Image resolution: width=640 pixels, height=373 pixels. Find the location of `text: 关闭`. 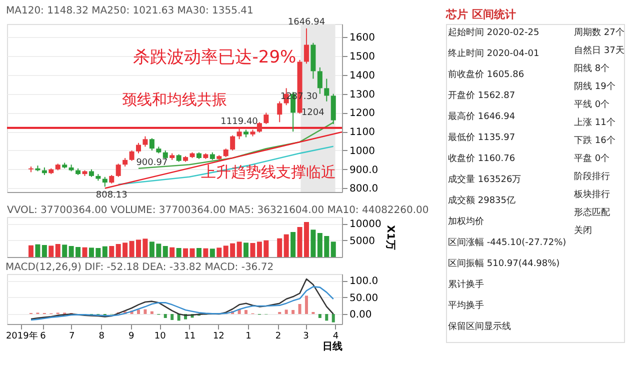

text: 关闭 is located at coordinates (583, 230).